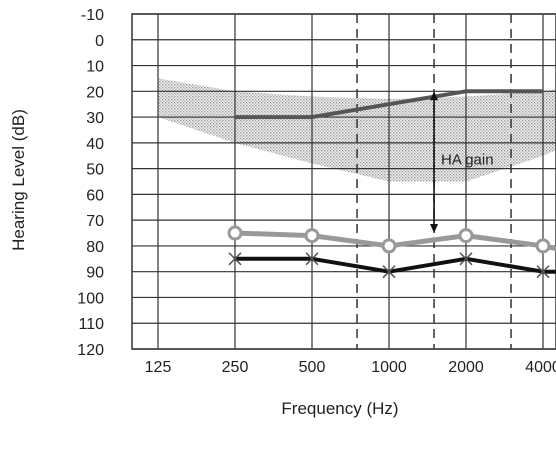  I want to click on x-axis-label: Frequency (Hz), so click(339, 408).